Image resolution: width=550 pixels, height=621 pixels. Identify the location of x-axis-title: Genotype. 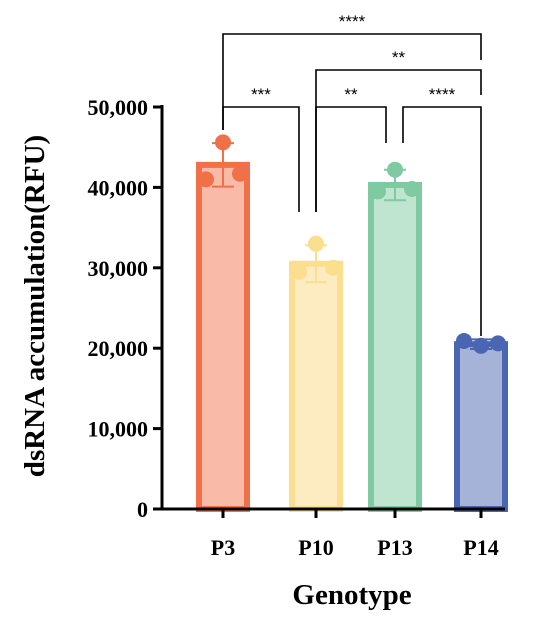
(351, 595).